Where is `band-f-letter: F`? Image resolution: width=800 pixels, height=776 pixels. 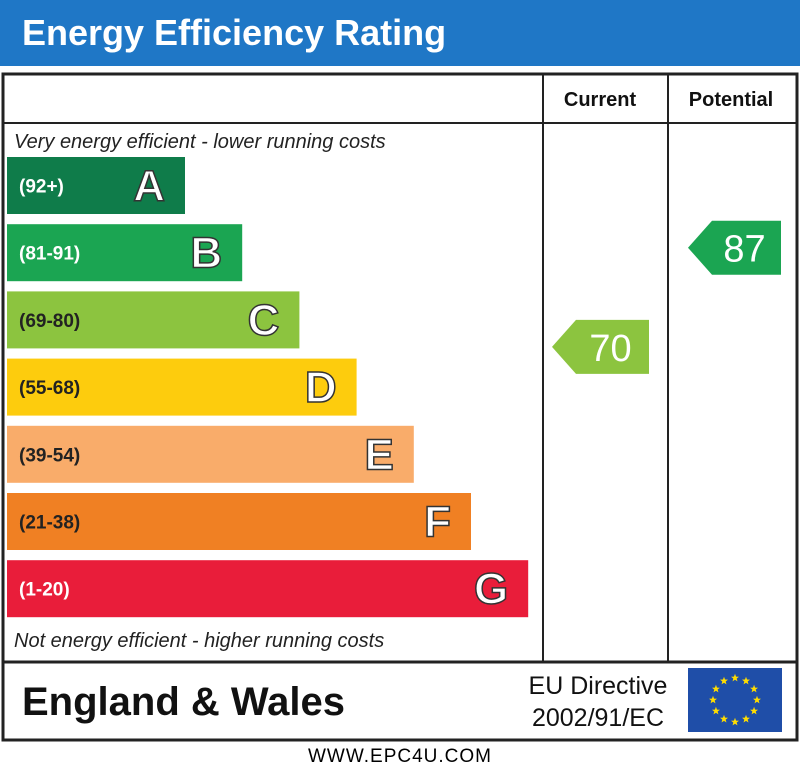 band-f-letter: F is located at coordinates (437, 522).